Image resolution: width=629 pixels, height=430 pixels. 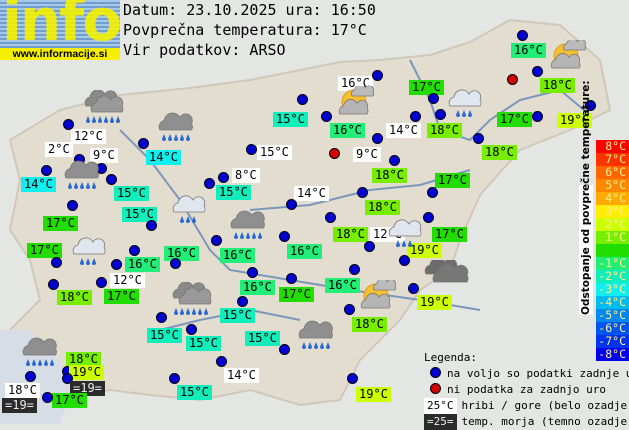 I want to click on legend-missing: ni podatka za zadnjo uro, so click(x=526, y=389).